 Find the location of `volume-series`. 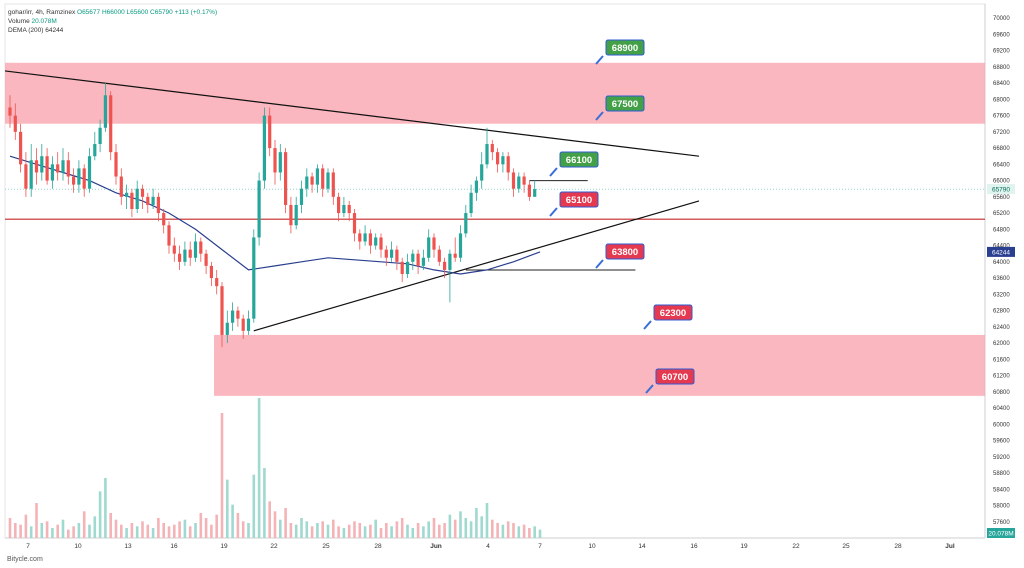

volume-series is located at coordinates (275, 468).